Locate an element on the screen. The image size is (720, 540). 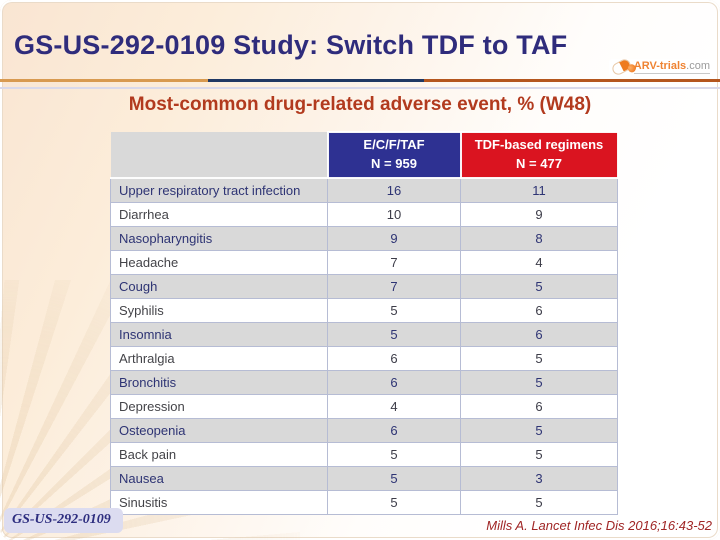
adverse-event-label: Sinusitis is located at coordinates (219, 502).